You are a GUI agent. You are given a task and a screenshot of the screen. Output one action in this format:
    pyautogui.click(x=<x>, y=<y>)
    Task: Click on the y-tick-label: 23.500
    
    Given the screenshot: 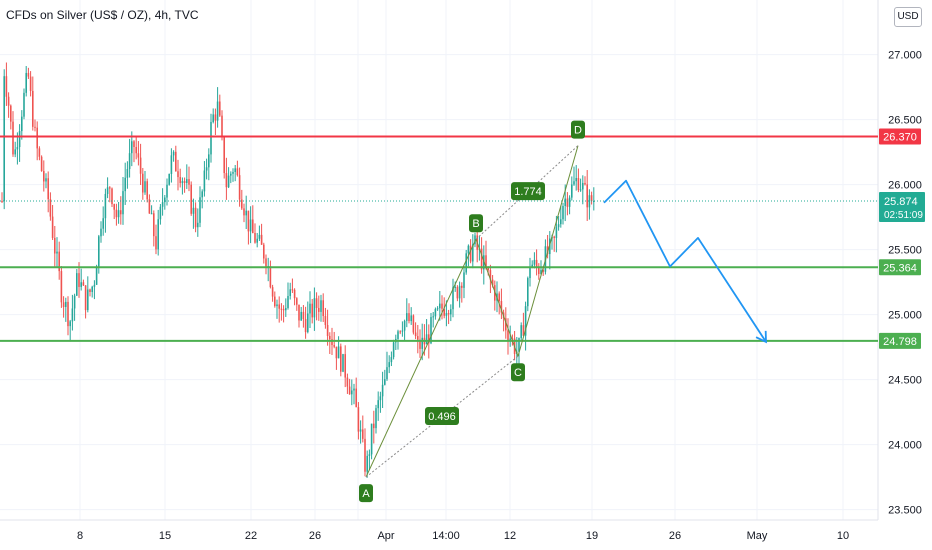 What is the action you would take?
    pyautogui.click(x=905, y=511)
    